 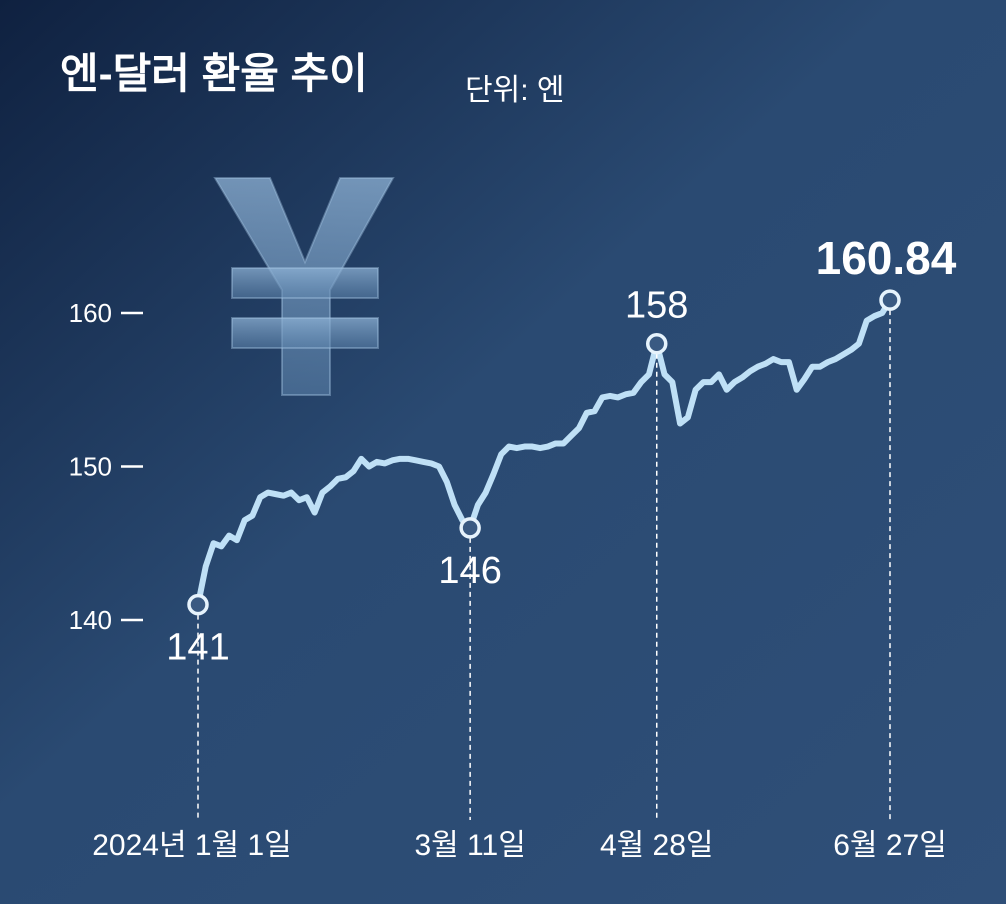 I want to click on x-tick-label: 2024년 1월 1일, so click(x=192, y=845).